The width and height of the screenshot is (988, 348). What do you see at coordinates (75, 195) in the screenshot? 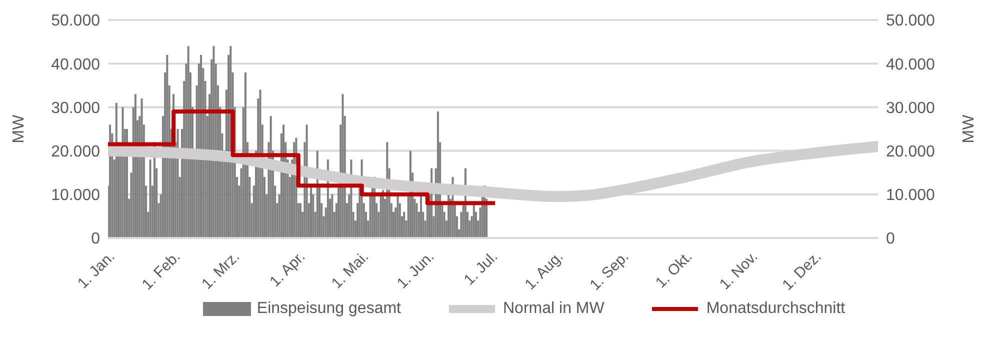
I see `y-tick-label: 10.000` at bounding box center [75, 195].